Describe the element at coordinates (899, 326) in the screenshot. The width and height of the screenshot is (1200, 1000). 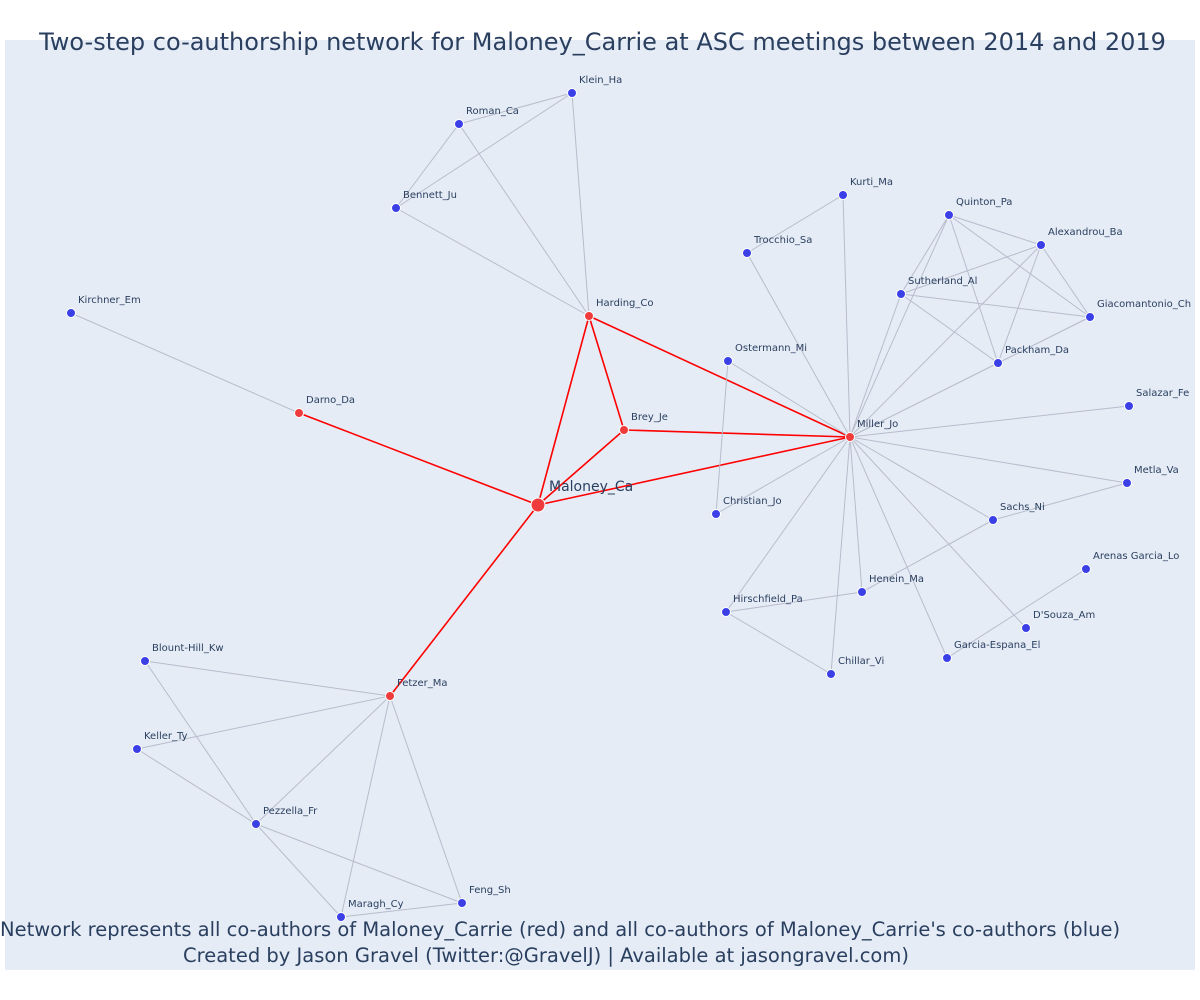
I see `edge-quinton-pa-miller-jo` at that location.